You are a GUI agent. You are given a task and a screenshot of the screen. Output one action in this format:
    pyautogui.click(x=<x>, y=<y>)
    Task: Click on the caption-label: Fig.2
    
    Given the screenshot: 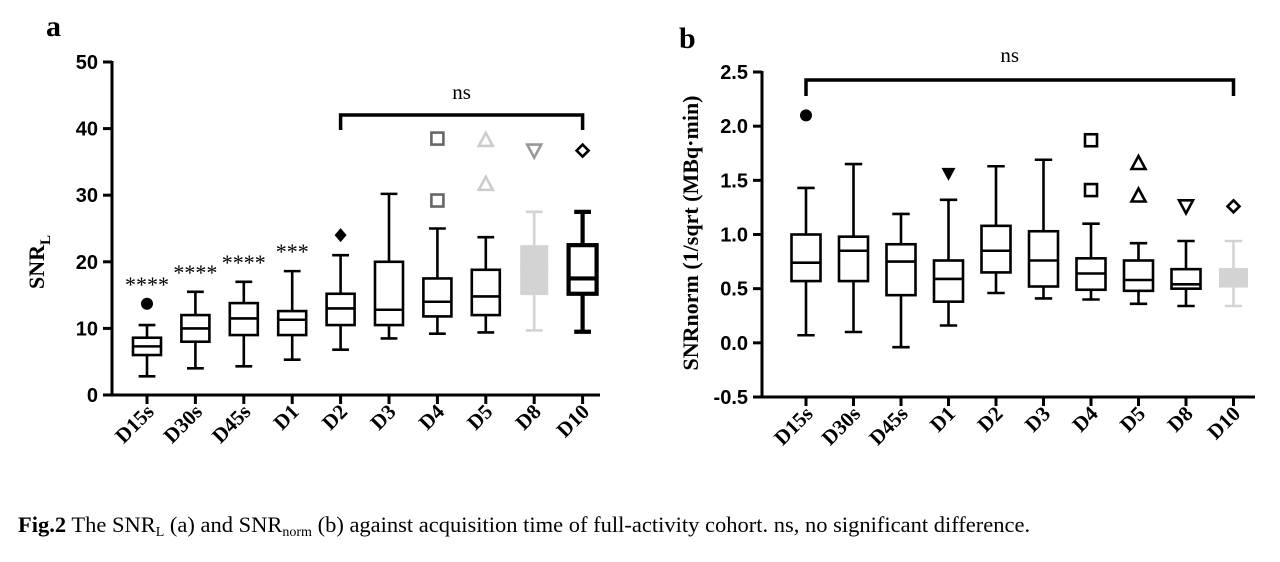 What is the action you would take?
    pyautogui.click(x=42, y=524)
    